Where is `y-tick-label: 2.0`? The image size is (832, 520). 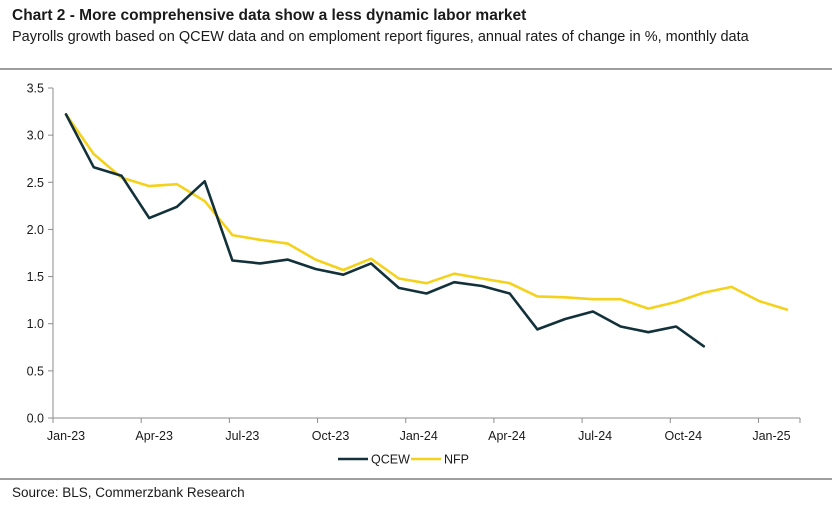 y-tick-label: 2.0 is located at coordinates (35, 230).